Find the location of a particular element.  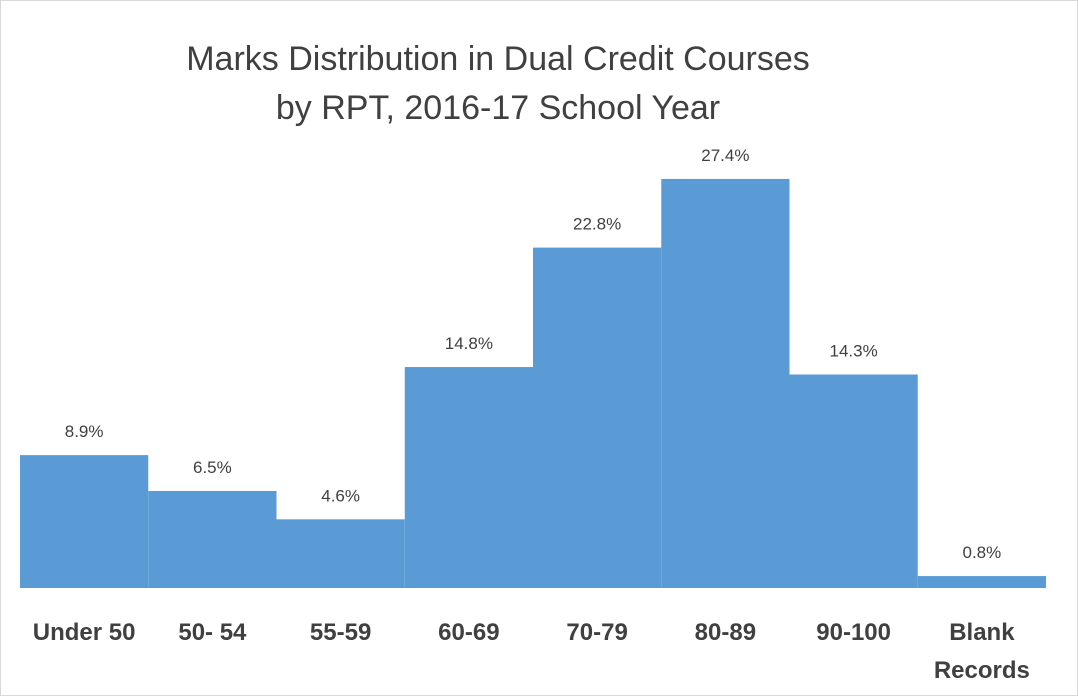

data-label: 22.8% is located at coordinates (597, 224).